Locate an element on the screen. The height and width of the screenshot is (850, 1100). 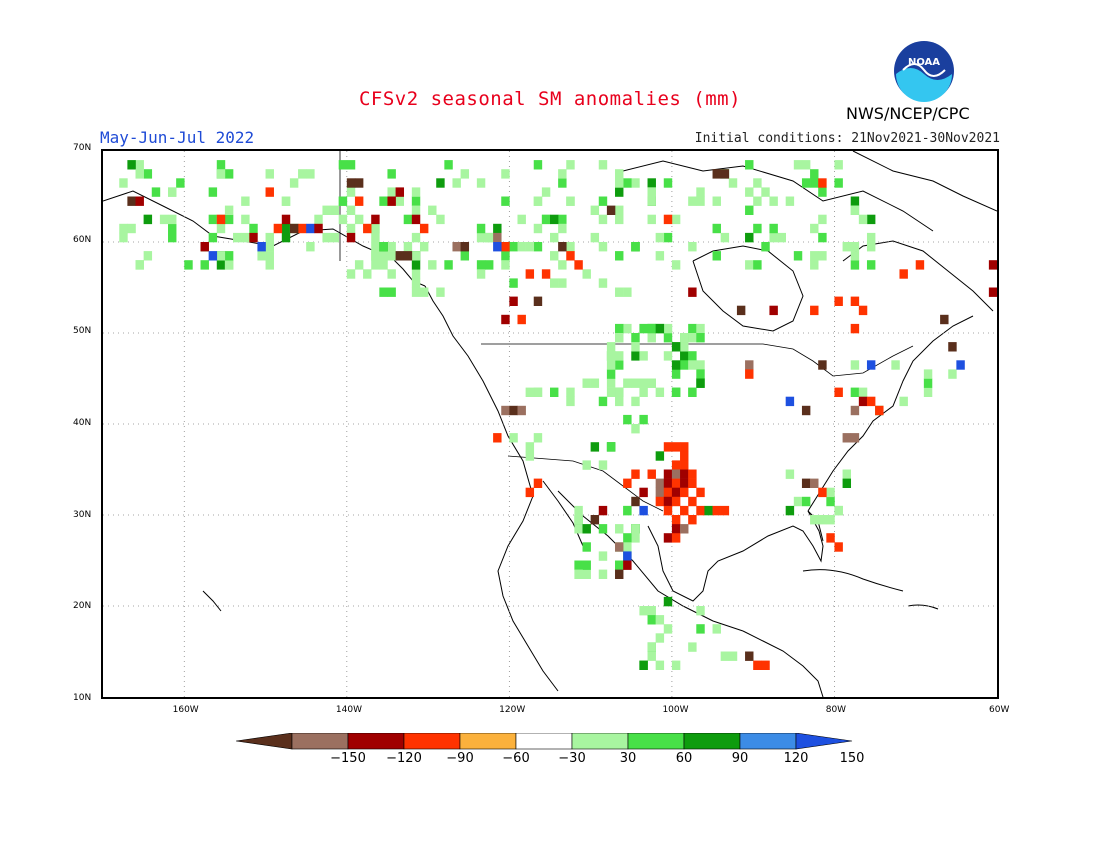
hudson-bay is located at coordinates (748, 288).